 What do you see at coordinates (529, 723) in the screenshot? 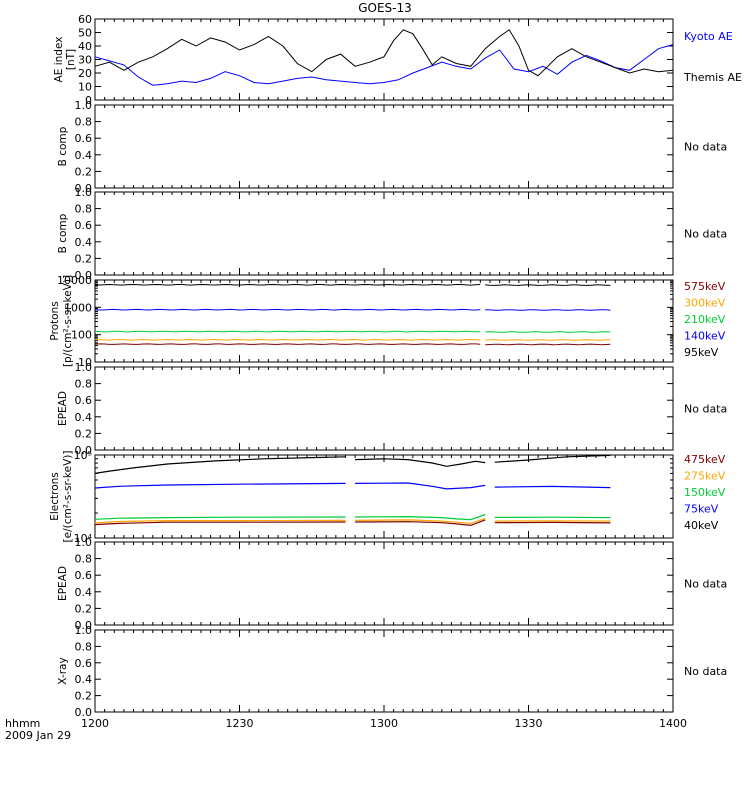
I see `x-tick-label: 1330` at bounding box center [529, 723].